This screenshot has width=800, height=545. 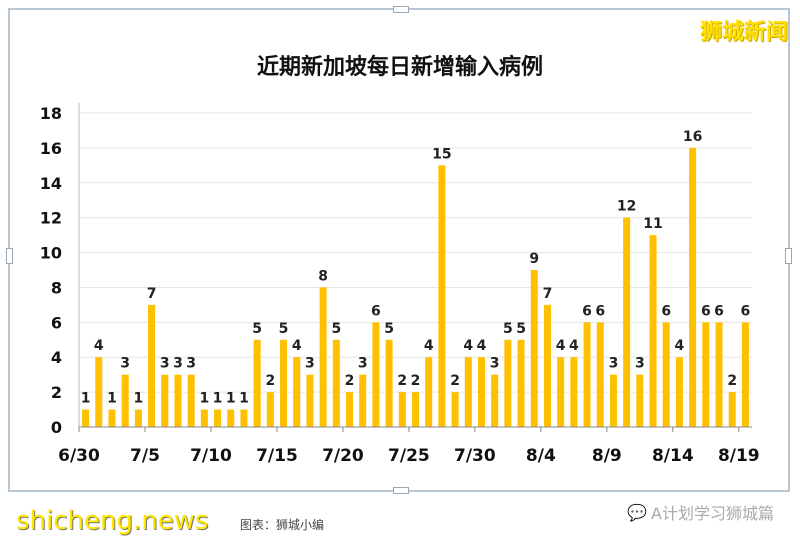 What do you see at coordinates (56, 357) in the screenshot?
I see `y-tick-label: 4` at bounding box center [56, 357].